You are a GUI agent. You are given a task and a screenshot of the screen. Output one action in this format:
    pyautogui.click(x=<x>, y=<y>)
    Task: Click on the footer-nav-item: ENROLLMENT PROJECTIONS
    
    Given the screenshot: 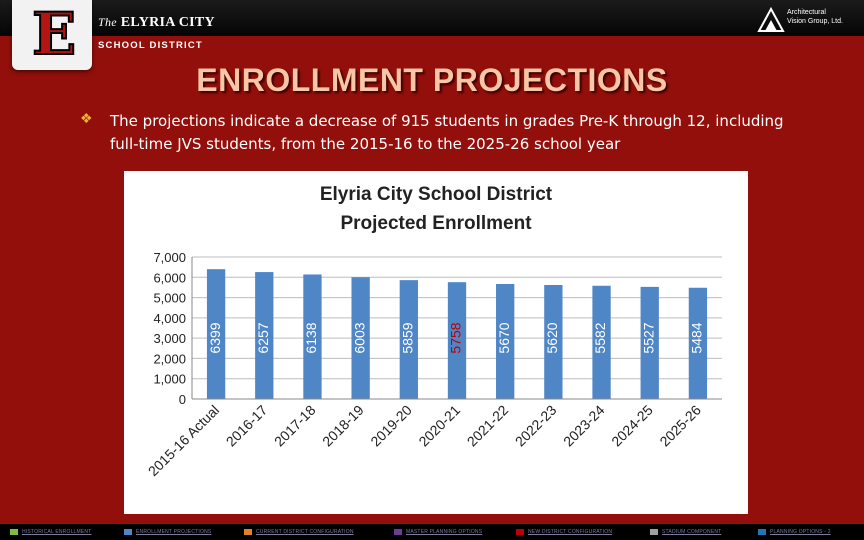 What is the action you would take?
    pyautogui.click(x=167, y=532)
    